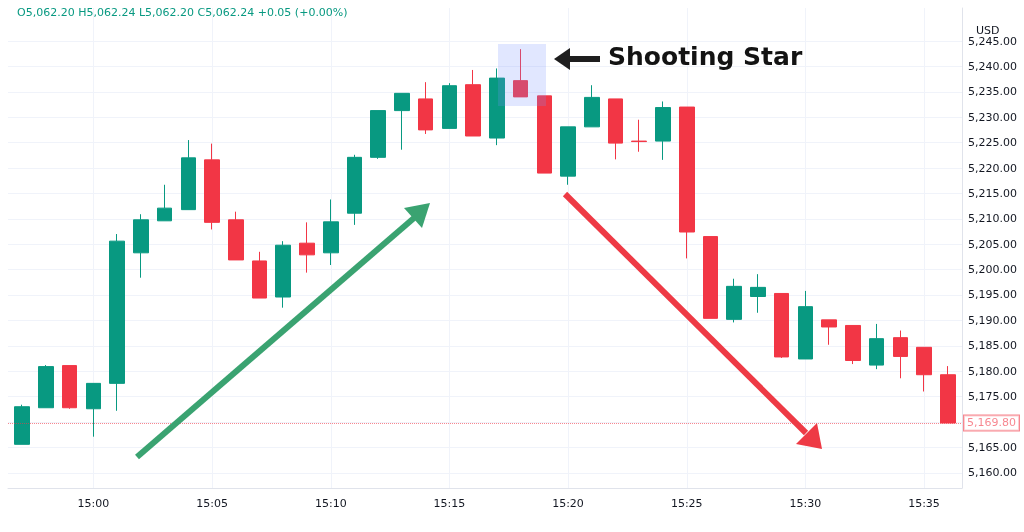 Image resolution: width=1024 pixels, height=532 pixels. Describe the element at coordinates (992, 295) in the screenshot. I see `y-tick-label: 5,195.00` at that location.